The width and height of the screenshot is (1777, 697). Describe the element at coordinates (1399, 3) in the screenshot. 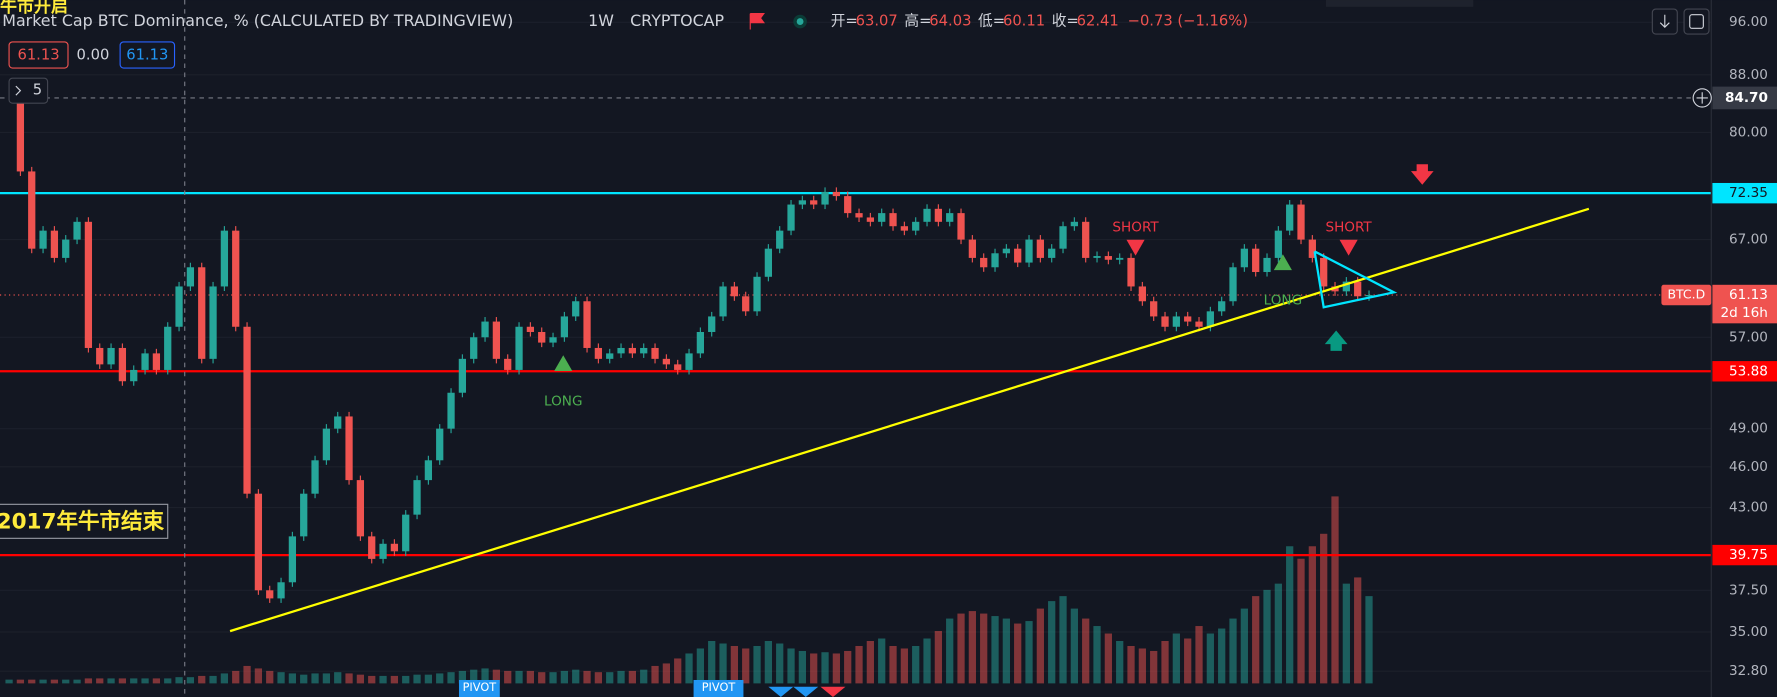

I see `top-panel-fragment` at that location.